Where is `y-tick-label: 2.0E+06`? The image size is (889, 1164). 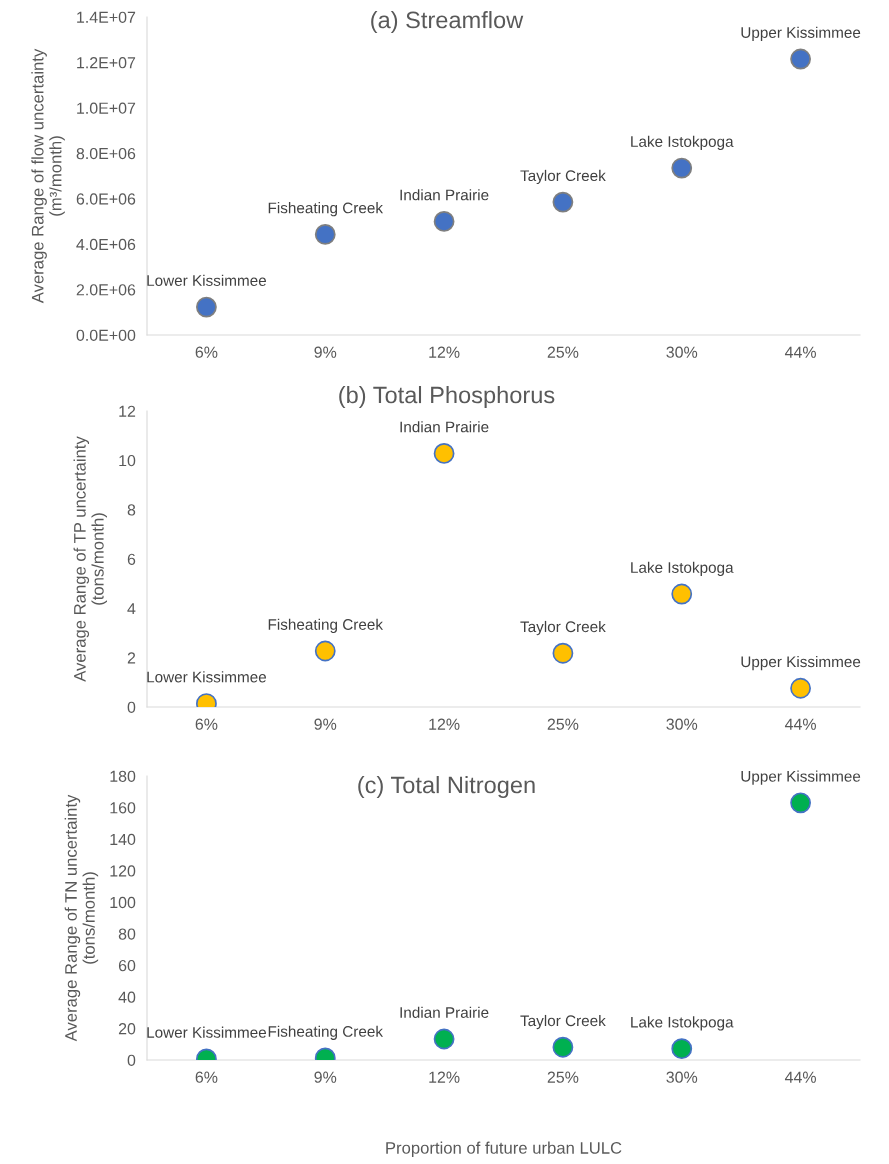
y-tick-label: 2.0E+06 is located at coordinates (106, 290).